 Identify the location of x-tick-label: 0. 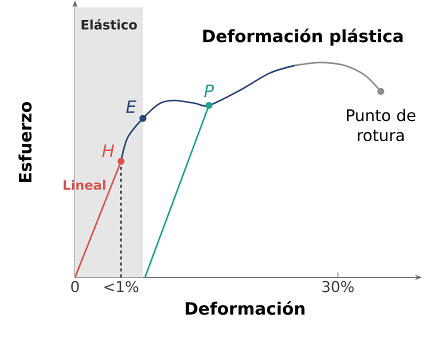
(75, 286).